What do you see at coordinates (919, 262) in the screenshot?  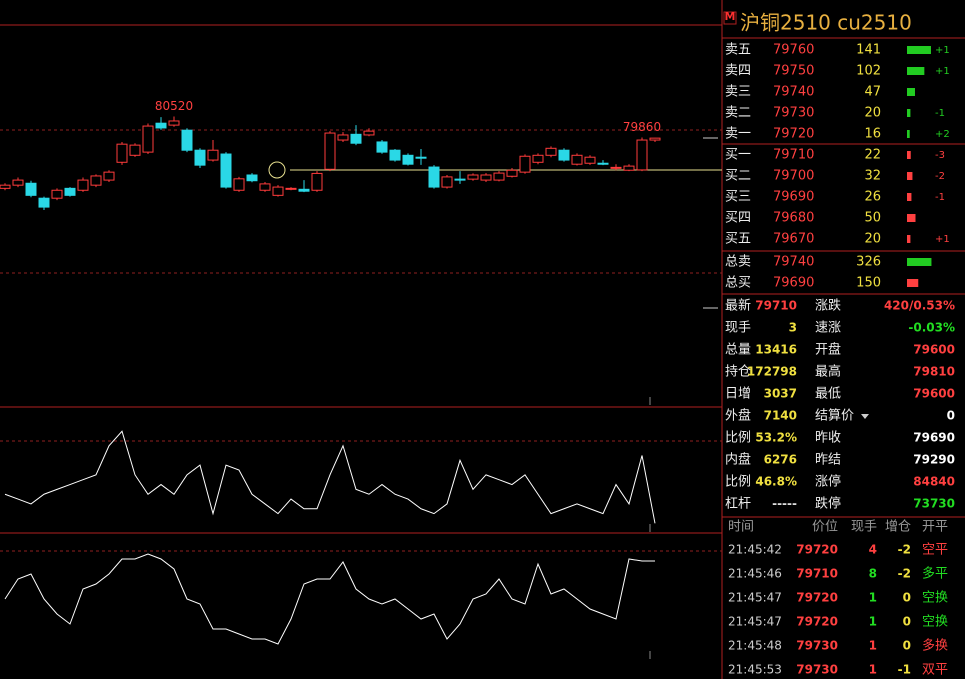 I see `total-bar` at bounding box center [919, 262].